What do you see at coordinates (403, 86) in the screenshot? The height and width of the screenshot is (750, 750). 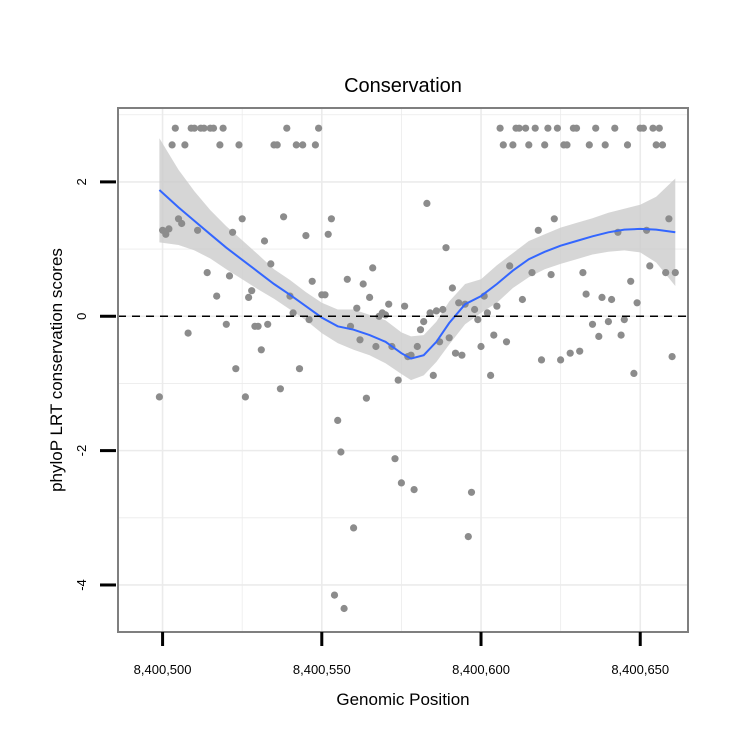 I see `chart-title: Conservation` at bounding box center [403, 86].